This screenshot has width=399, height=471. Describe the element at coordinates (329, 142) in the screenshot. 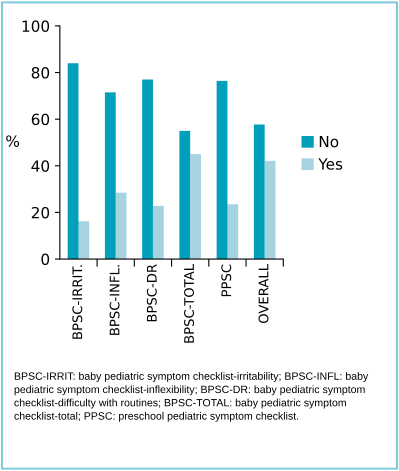

I see `legend-label: No` at that location.